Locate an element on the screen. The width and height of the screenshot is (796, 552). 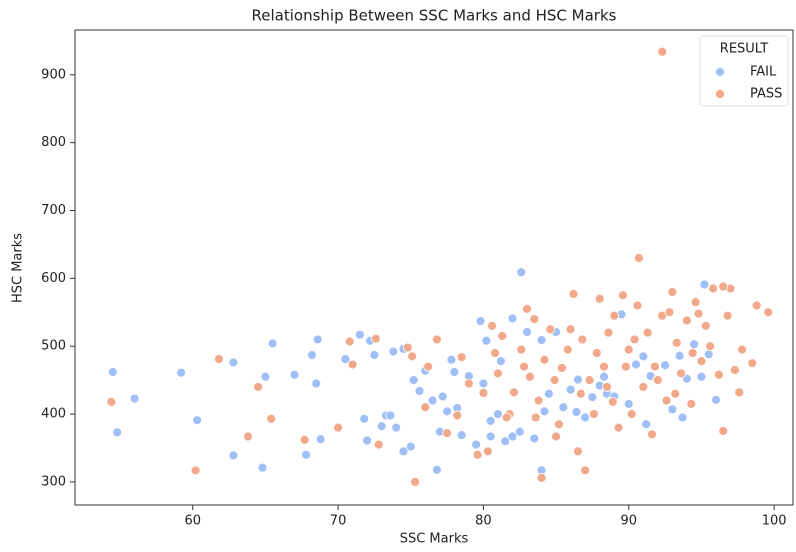
x-tick-label: 60 is located at coordinates (192, 521).